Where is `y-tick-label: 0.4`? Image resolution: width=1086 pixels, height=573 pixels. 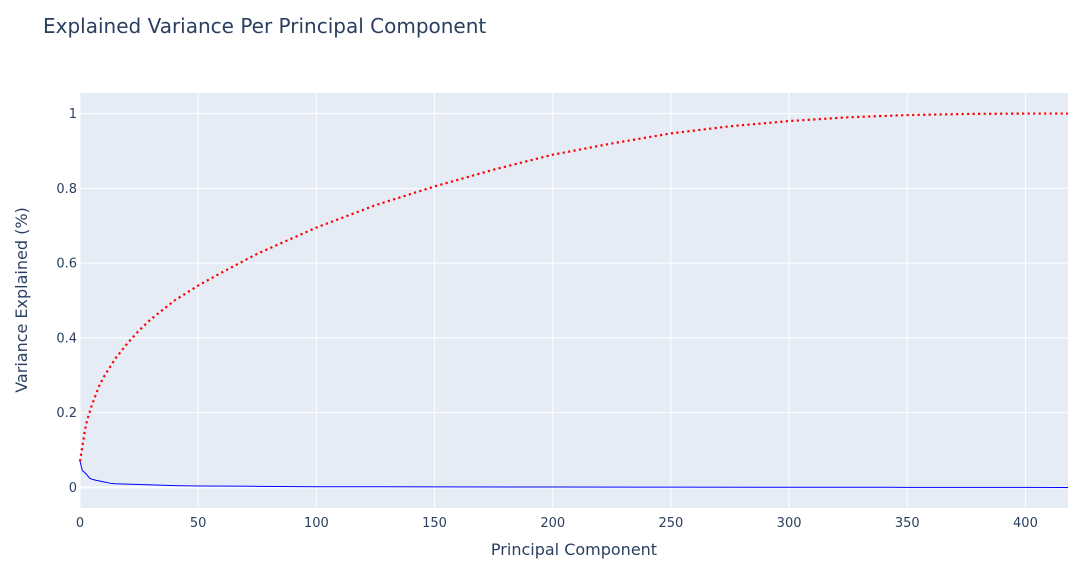
y-tick-label: 0.4 is located at coordinates (66, 338).